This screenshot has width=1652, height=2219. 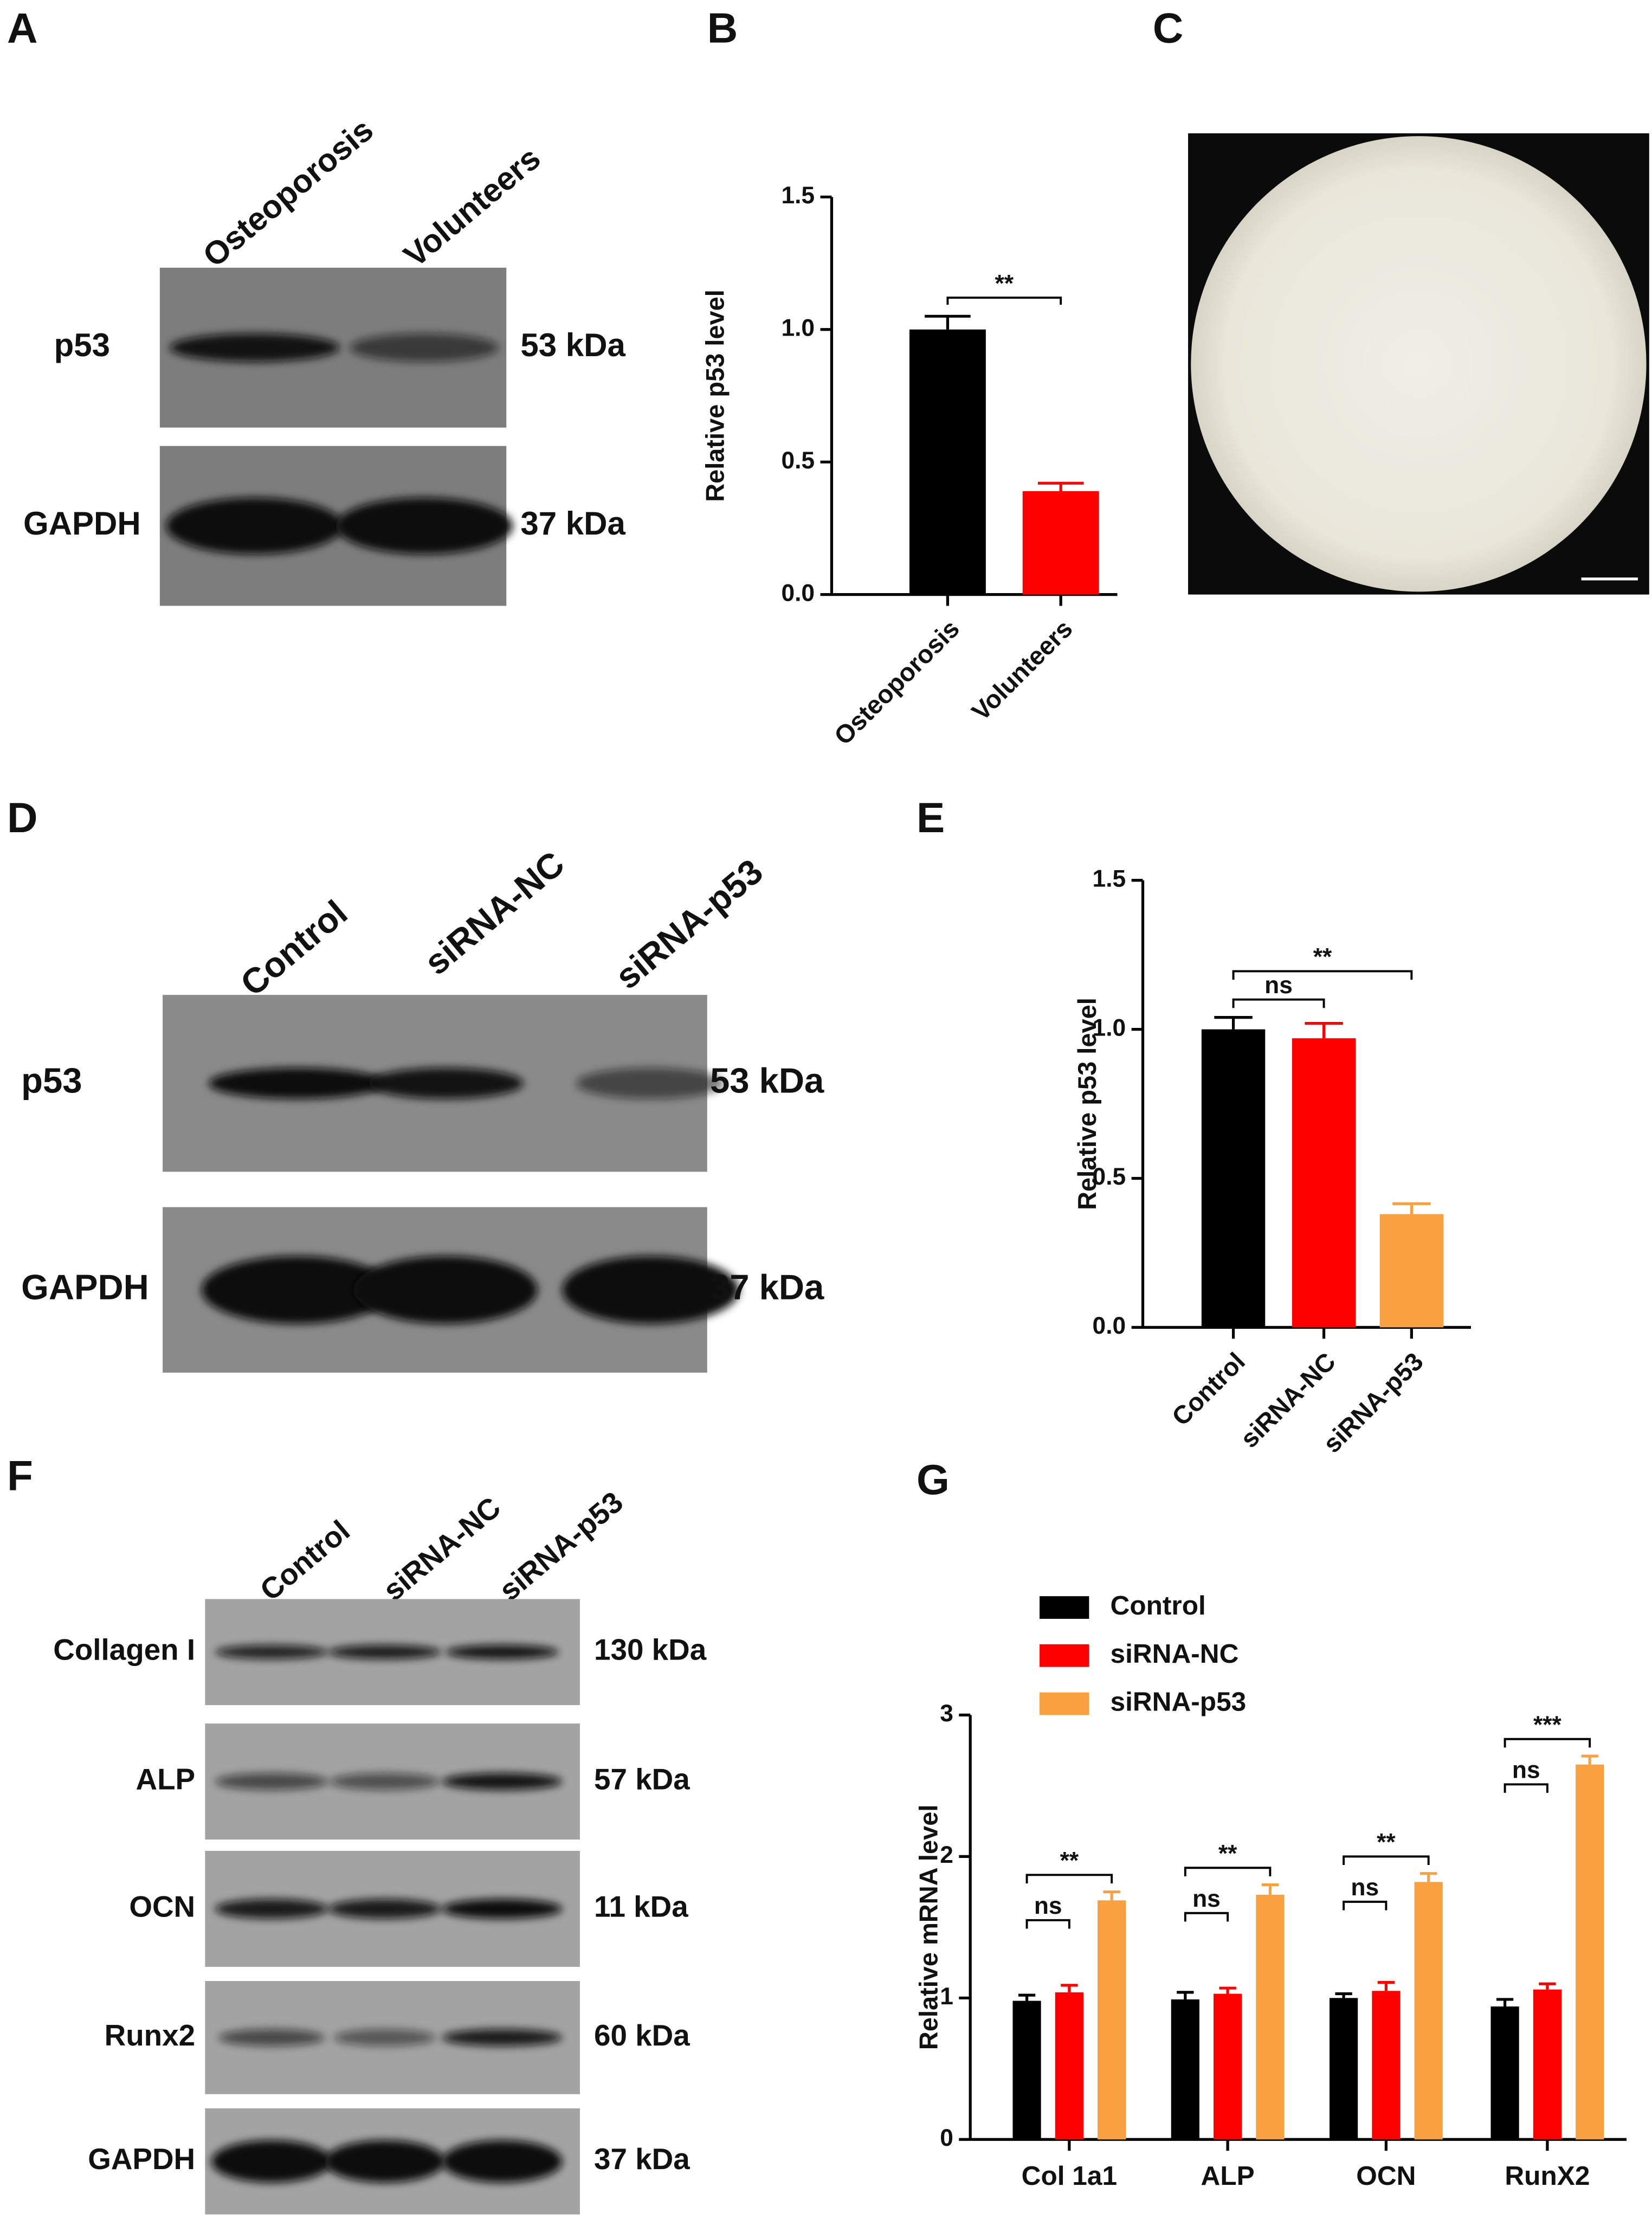 What do you see at coordinates (1386, 2175) in the screenshot?
I see `x-tick-label: OCN` at bounding box center [1386, 2175].